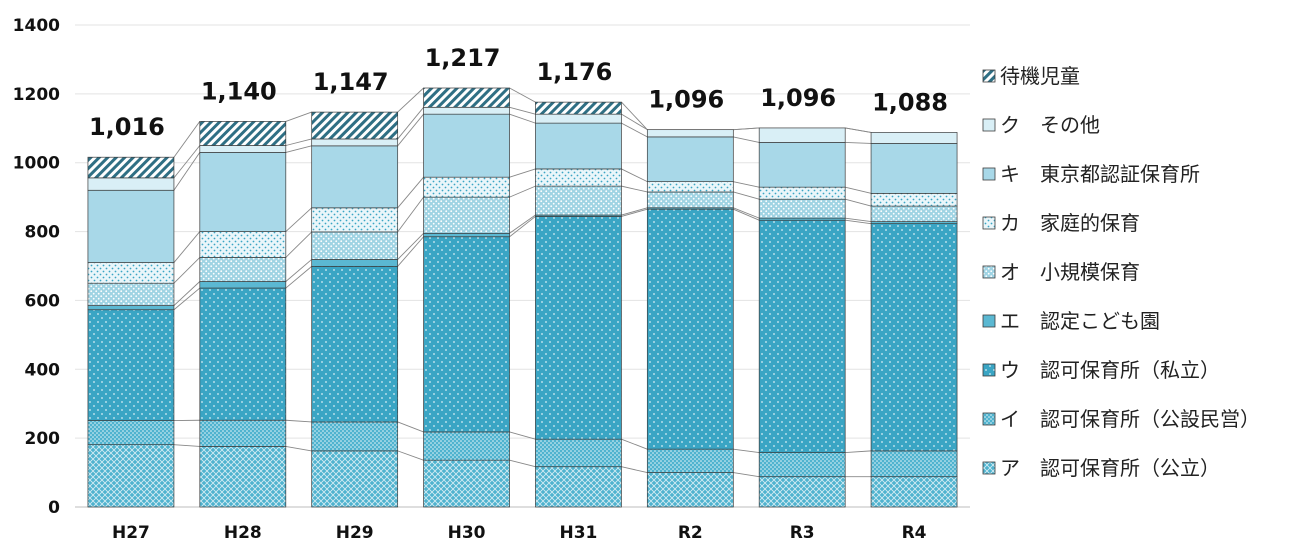 The height and width of the screenshot is (549, 1312). Describe the element at coordinates (798, 98) in the screenshot. I see `total-label: 1,096` at that location.